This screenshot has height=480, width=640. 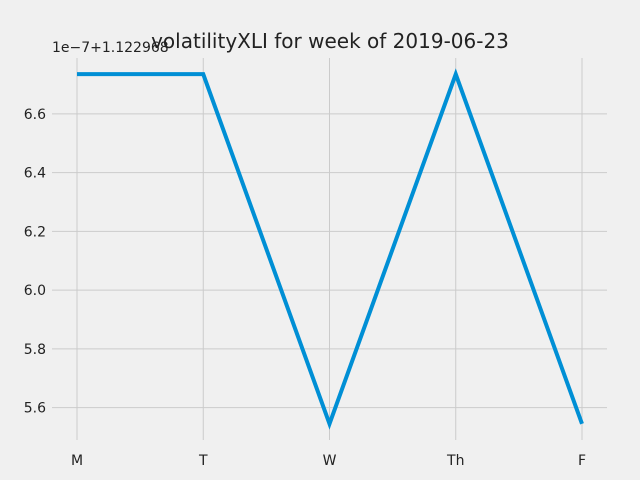 I want to click on x-tick-label: W, so click(x=330, y=461).